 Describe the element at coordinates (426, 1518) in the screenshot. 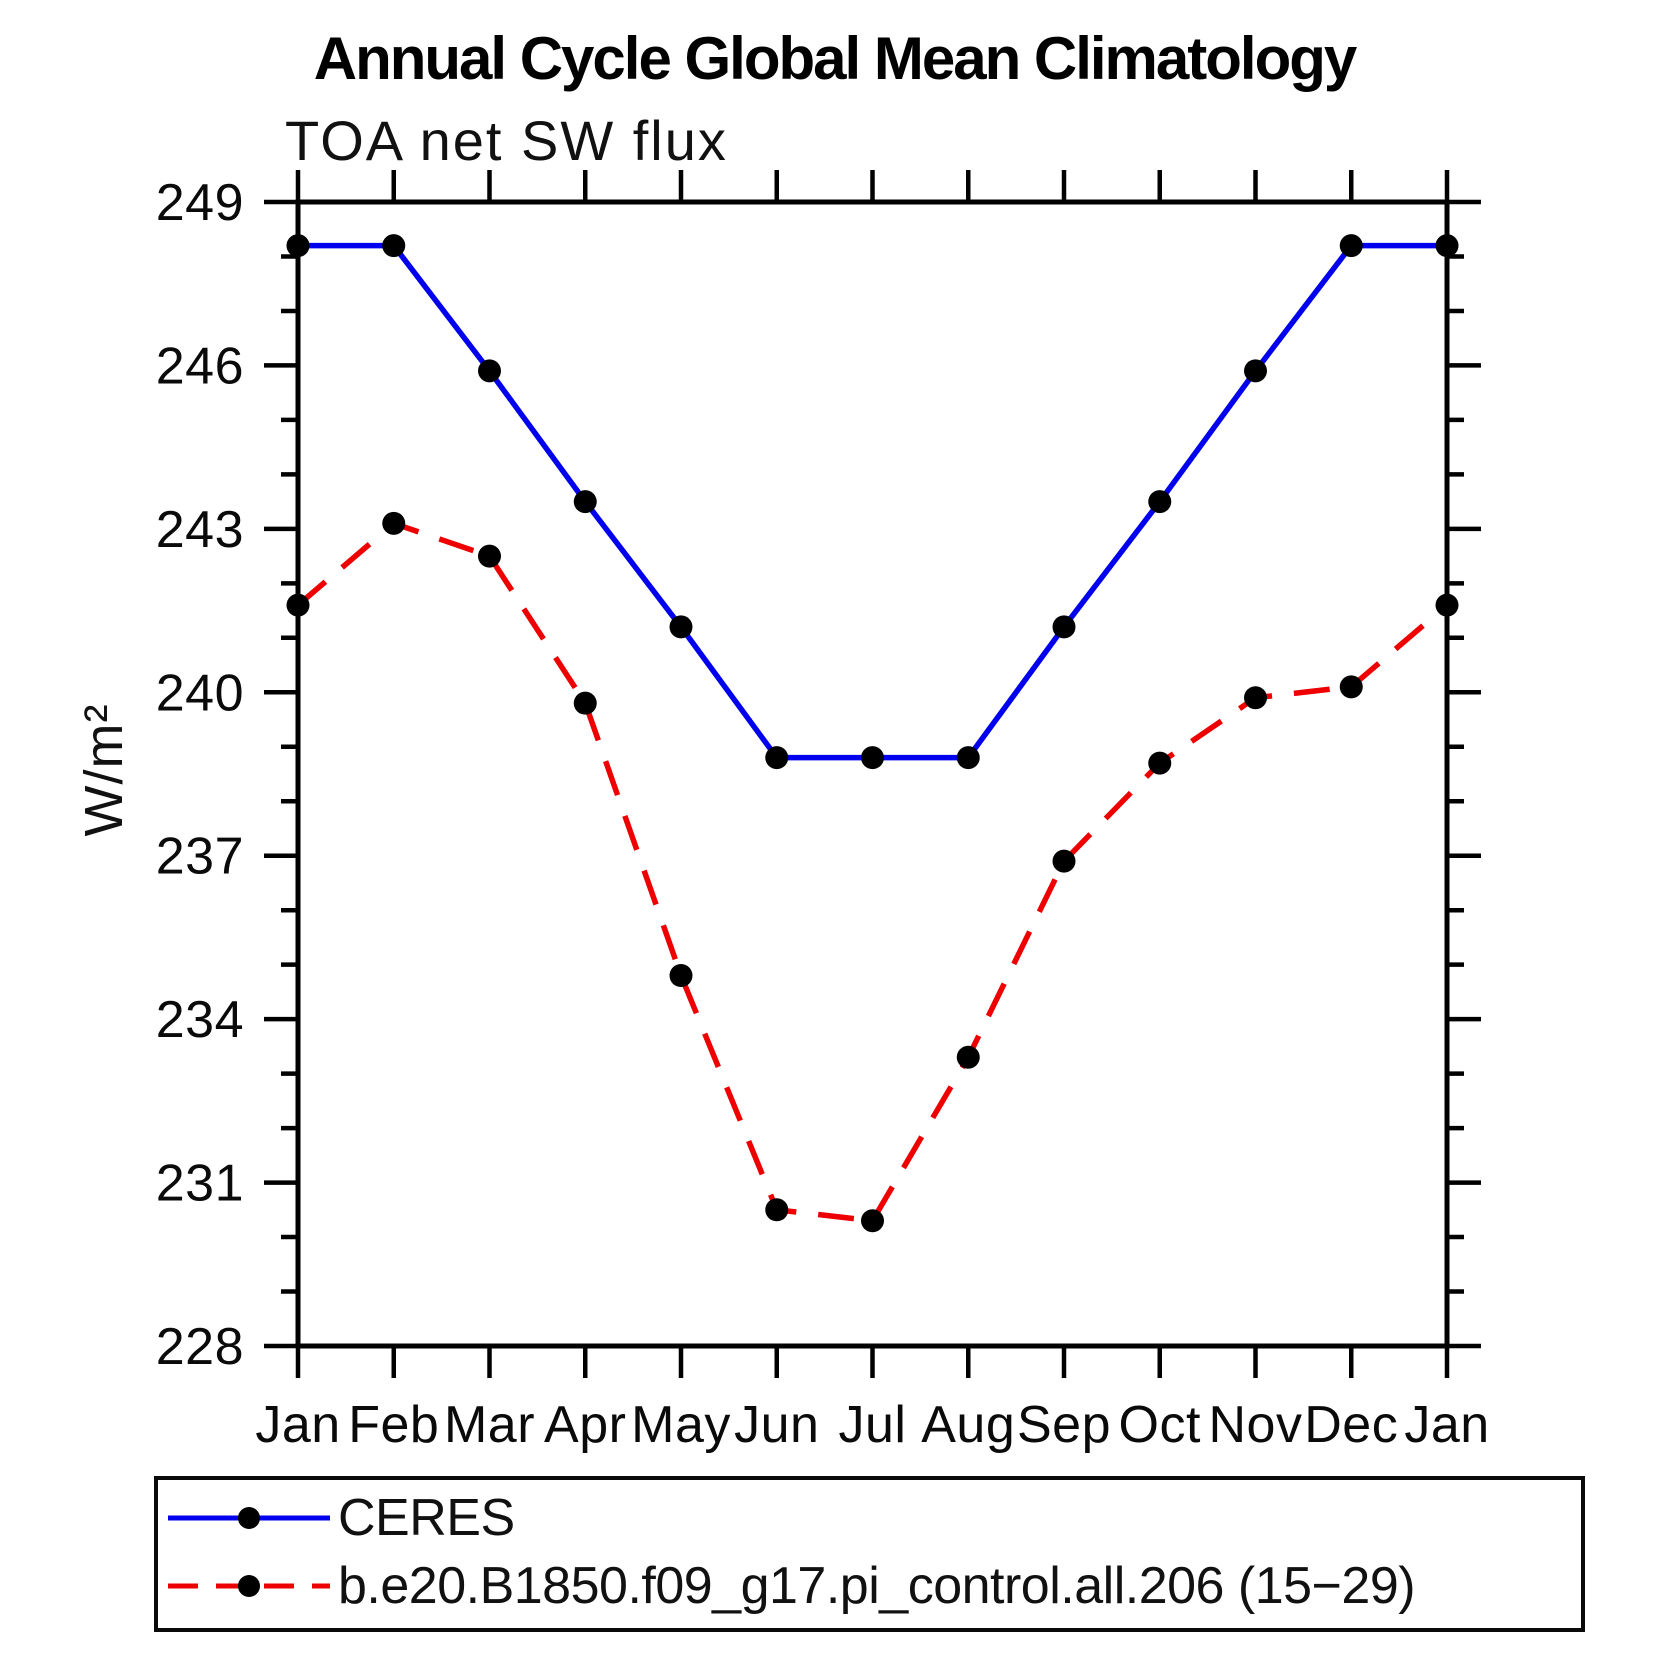

I see `legend-label-ceres: CERES` at that location.